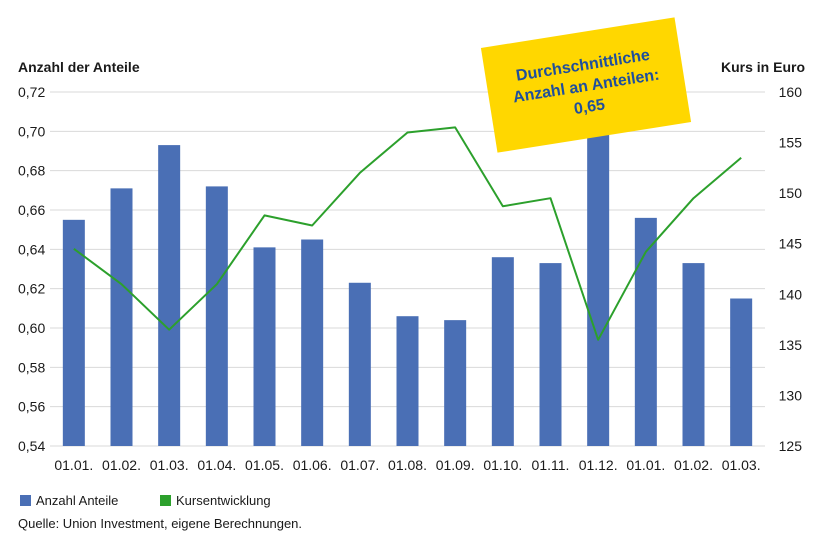 This screenshot has height=539, width=830. Describe the element at coordinates (77, 500) in the screenshot. I see `legend-label-bars: Anzahl Anteile` at that location.